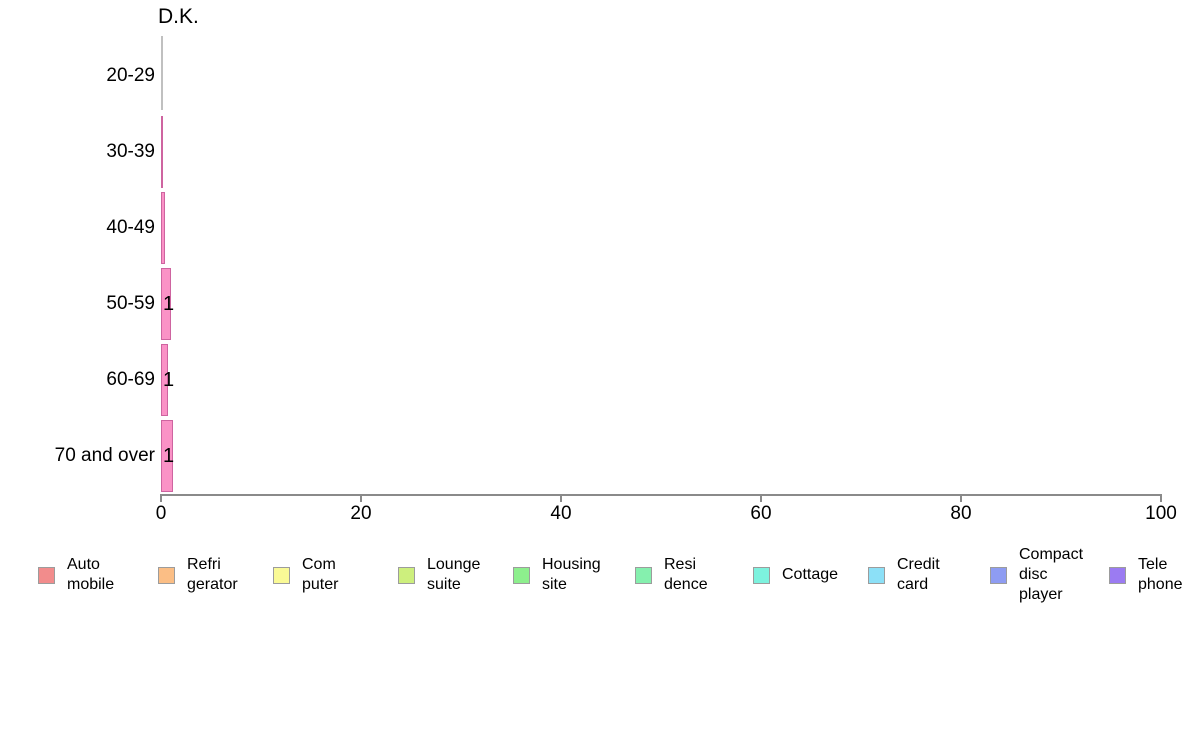 Image resolution: width=1188 pixels, height=736 pixels. Describe the element at coordinates (161, 513) in the screenshot. I see `x-axis-tick-label: 0` at that location.